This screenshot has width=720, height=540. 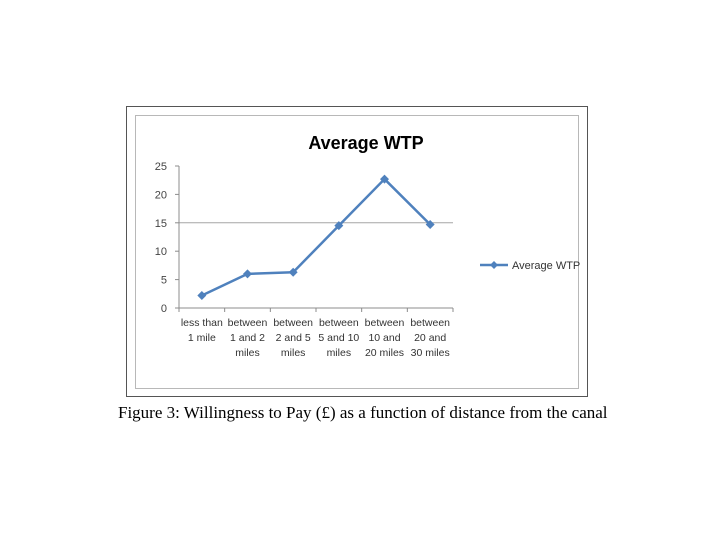 I want to click on x-tick-label-line: 1 and 2, so click(x=247, y=338).